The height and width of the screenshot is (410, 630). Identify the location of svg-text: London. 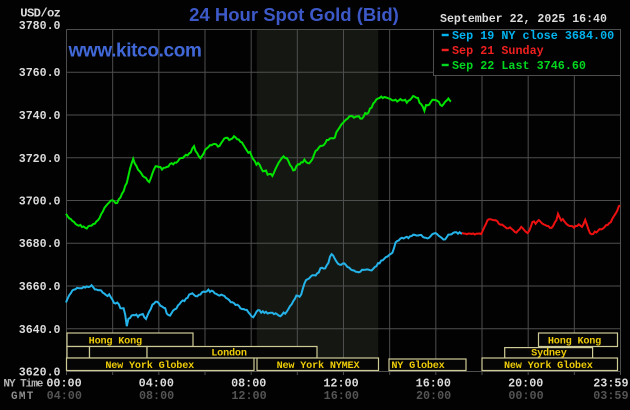
(229, 353).